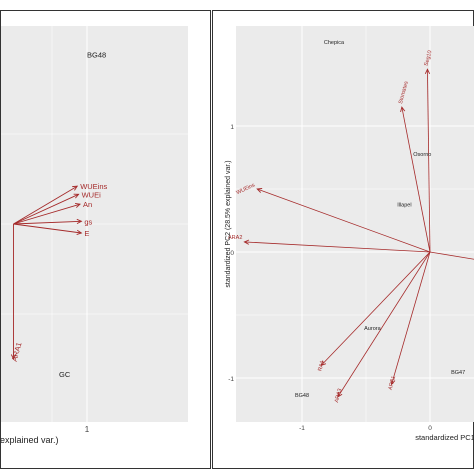  Describe the element at coordinates (47, 214) in the screenshot. I see `left-loading-an-arrow` at that location.